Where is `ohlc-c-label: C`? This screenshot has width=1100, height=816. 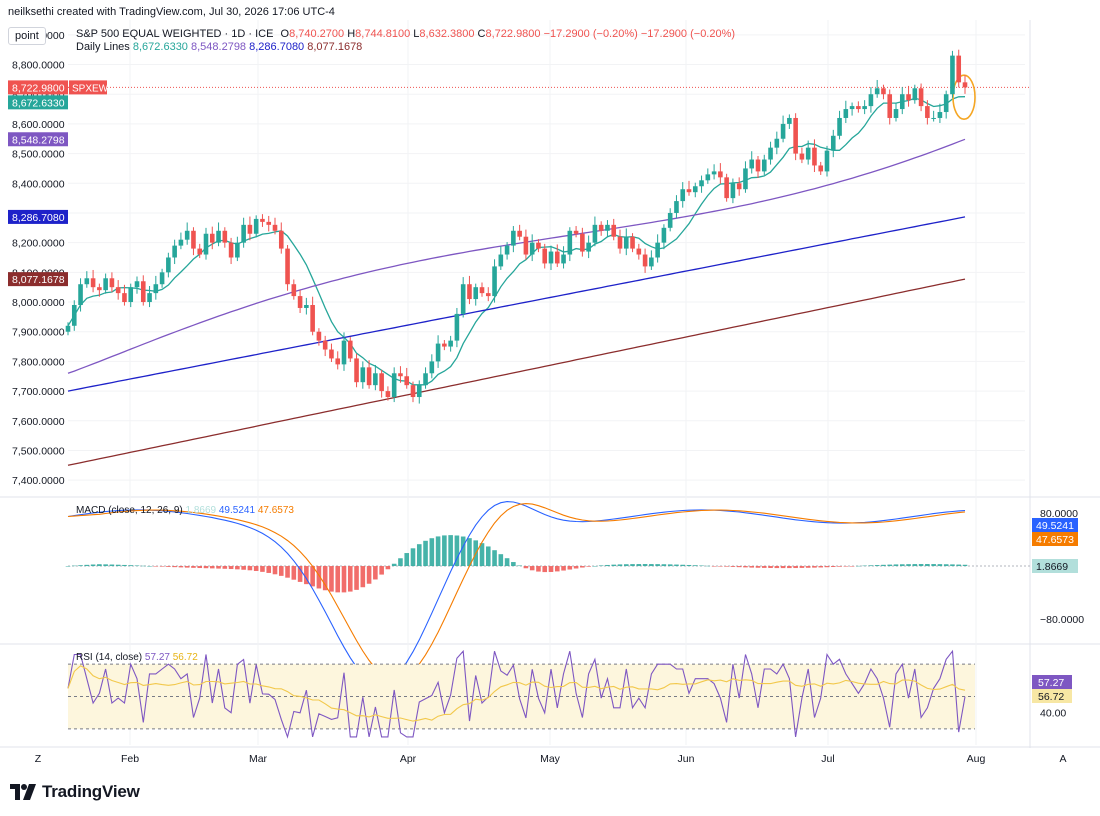 ohlc-c-label: C is located at coordinates (481, 34).